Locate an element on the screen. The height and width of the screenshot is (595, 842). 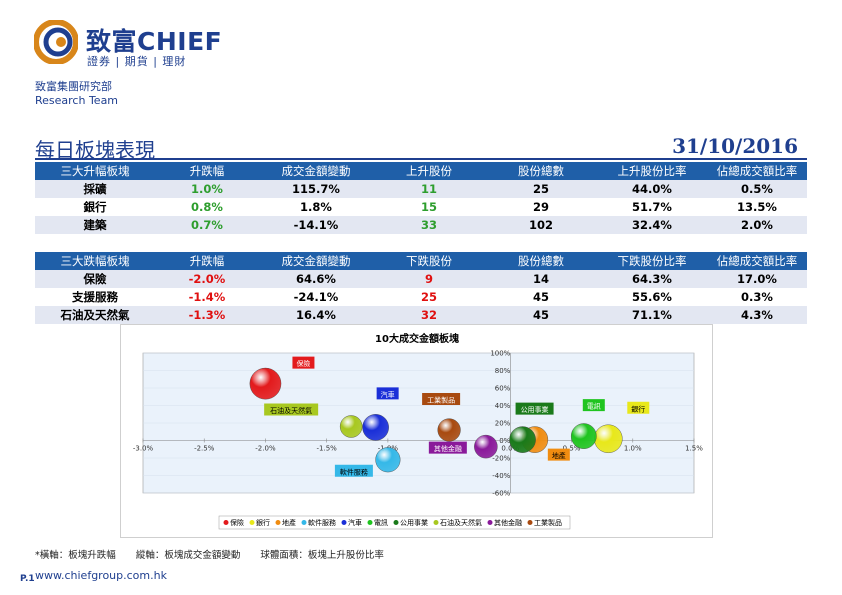
change-pct: 1.0% is located at coordinates (207, 189).